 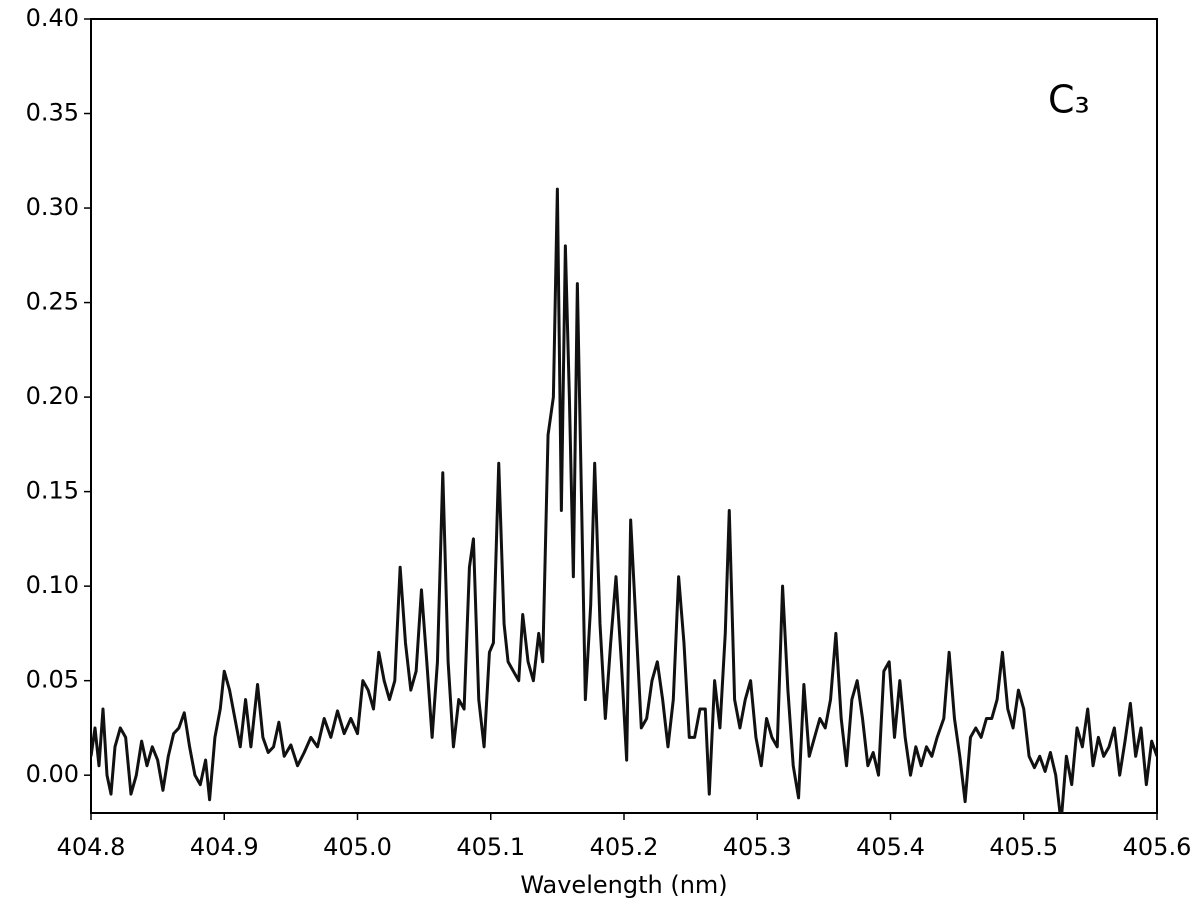 What do you see at coordinates (357, 847) in the screenshot?
I see `x-tick-label: 405.0` at bounding box center [357, 847].